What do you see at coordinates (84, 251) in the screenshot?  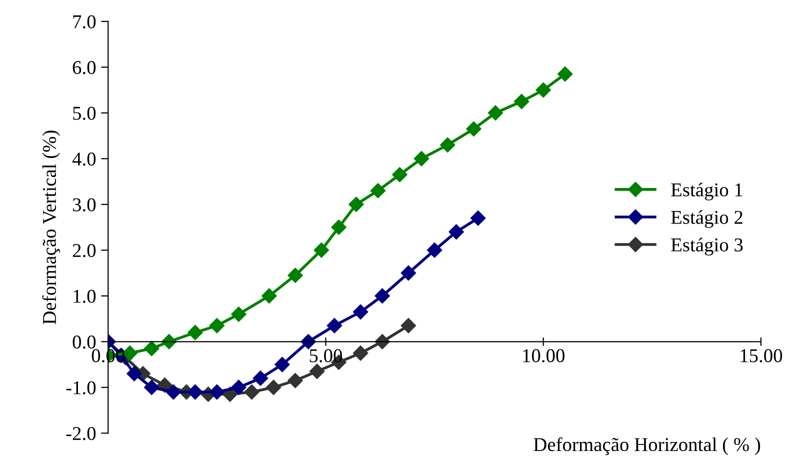 I see `y-tick-label: 2.0` at bounding box center [84, 251].